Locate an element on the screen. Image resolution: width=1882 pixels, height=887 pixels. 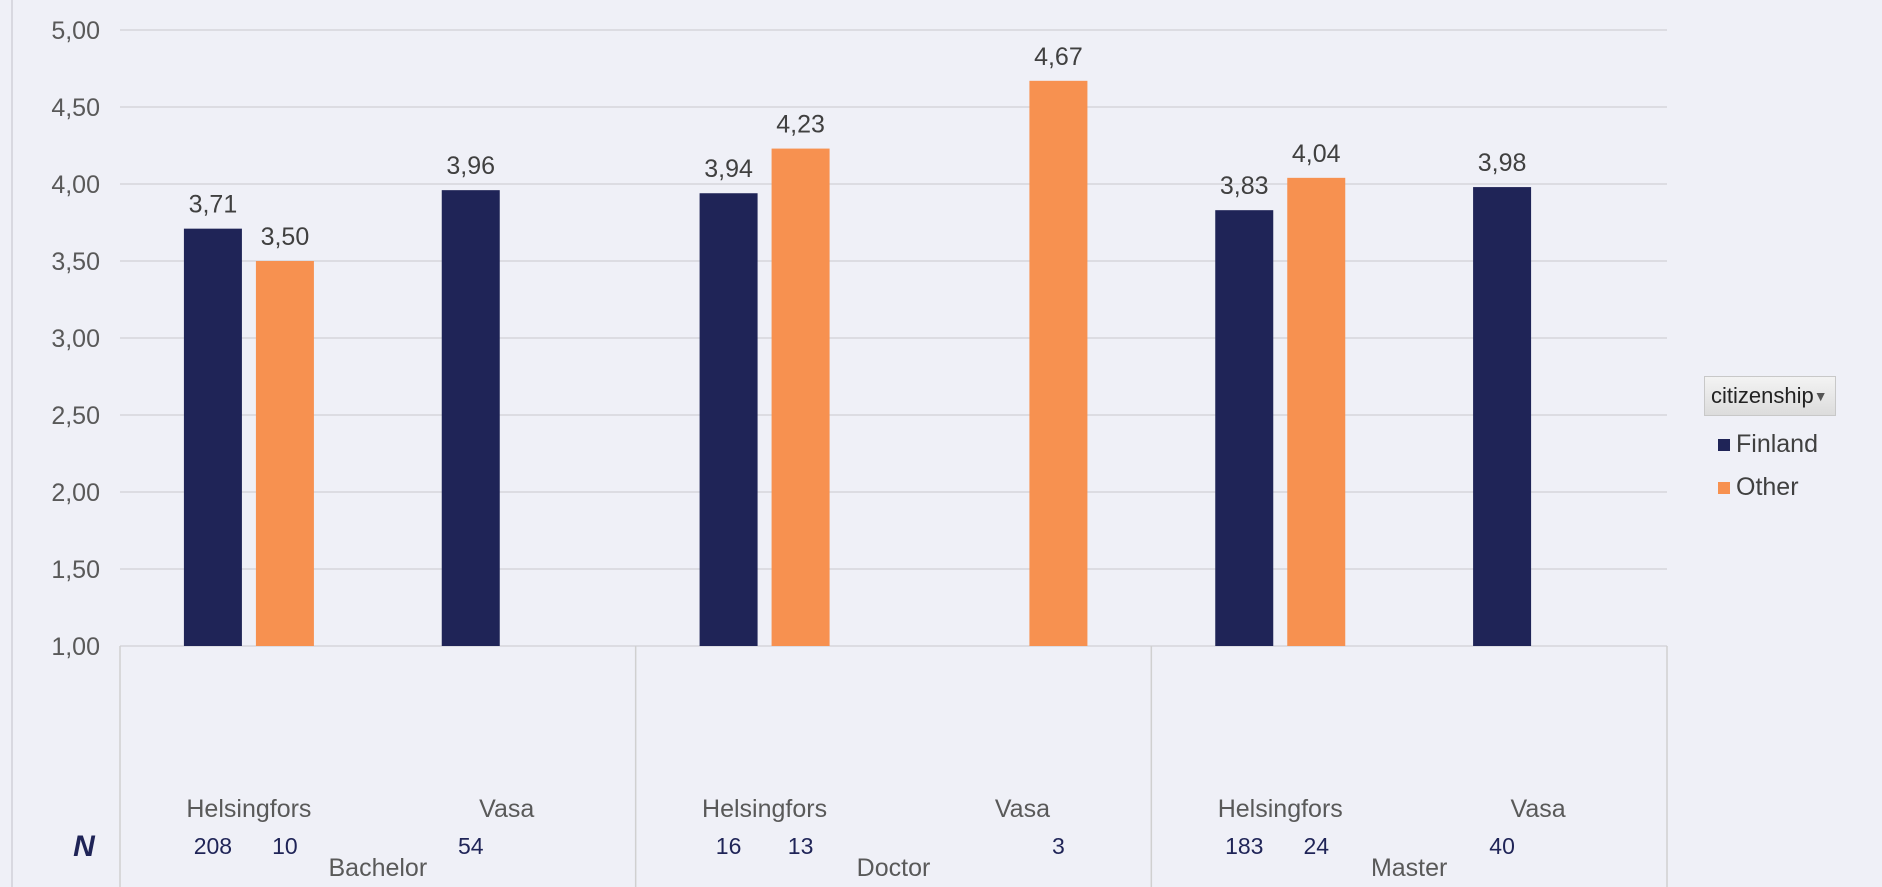
data-label: 3,83 is located at coordinates (1244, 186).